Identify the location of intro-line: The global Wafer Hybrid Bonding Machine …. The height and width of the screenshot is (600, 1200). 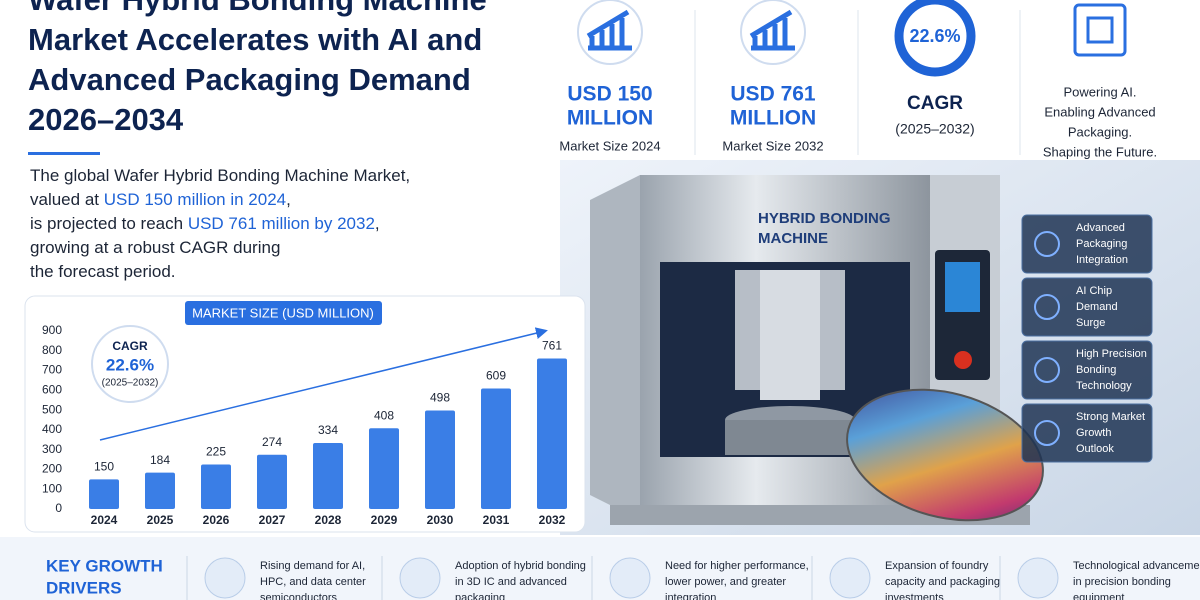
(220, 175).